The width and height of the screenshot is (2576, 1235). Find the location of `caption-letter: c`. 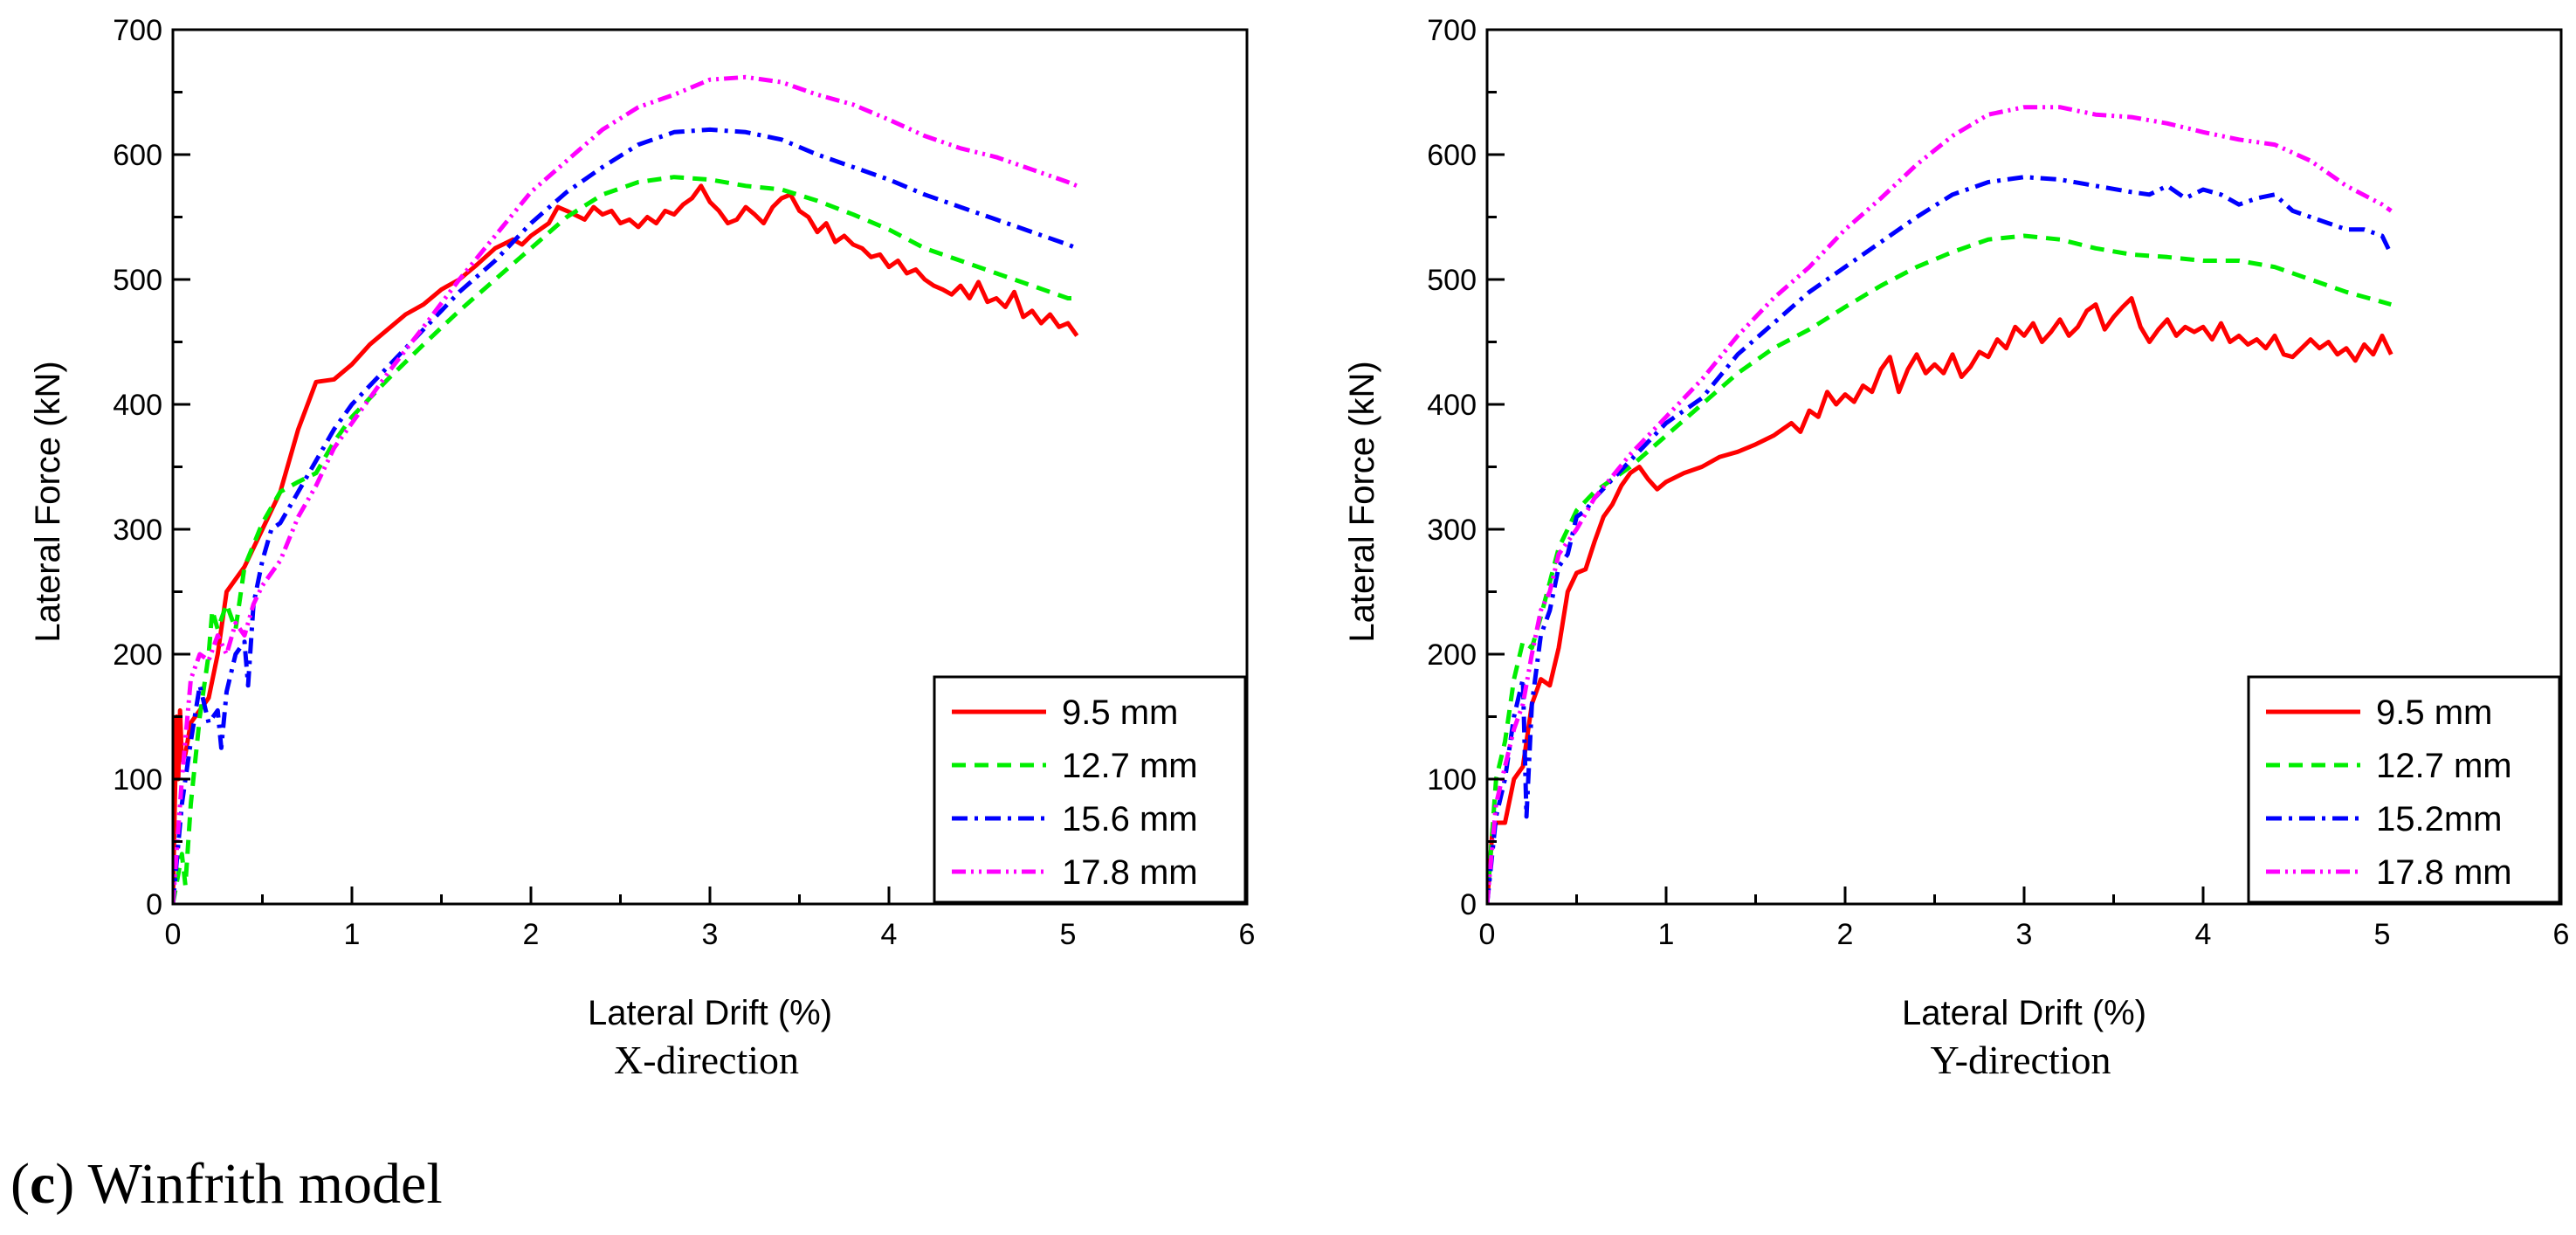

caption-letter: c is located at coordinates (42, 1184).